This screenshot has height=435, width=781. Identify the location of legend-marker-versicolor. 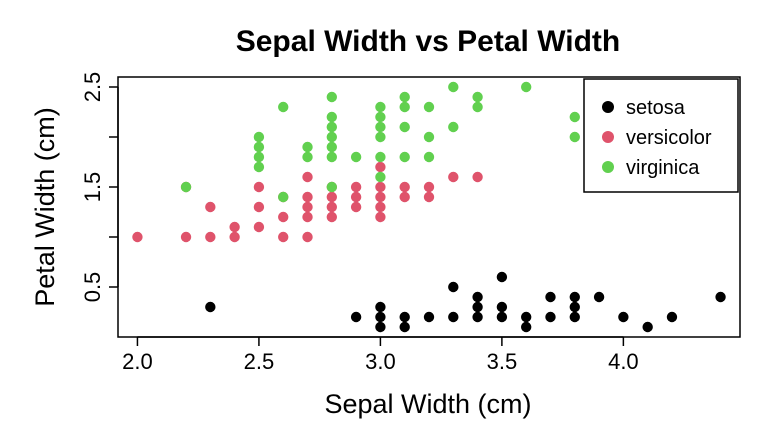
(608, 137).